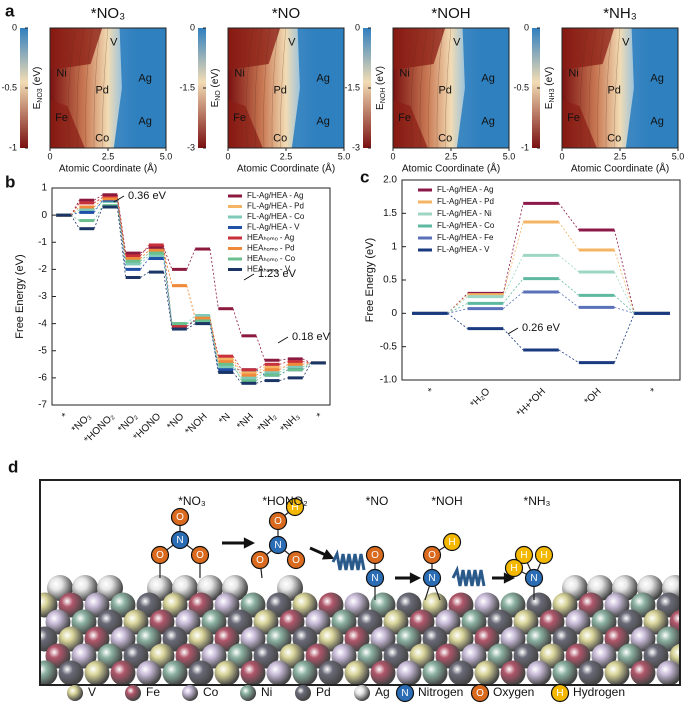  What do you see at coordinates (394, 313) in the screenshot?
I see `y-tick-label: 0` at bounding box center [394, 313].